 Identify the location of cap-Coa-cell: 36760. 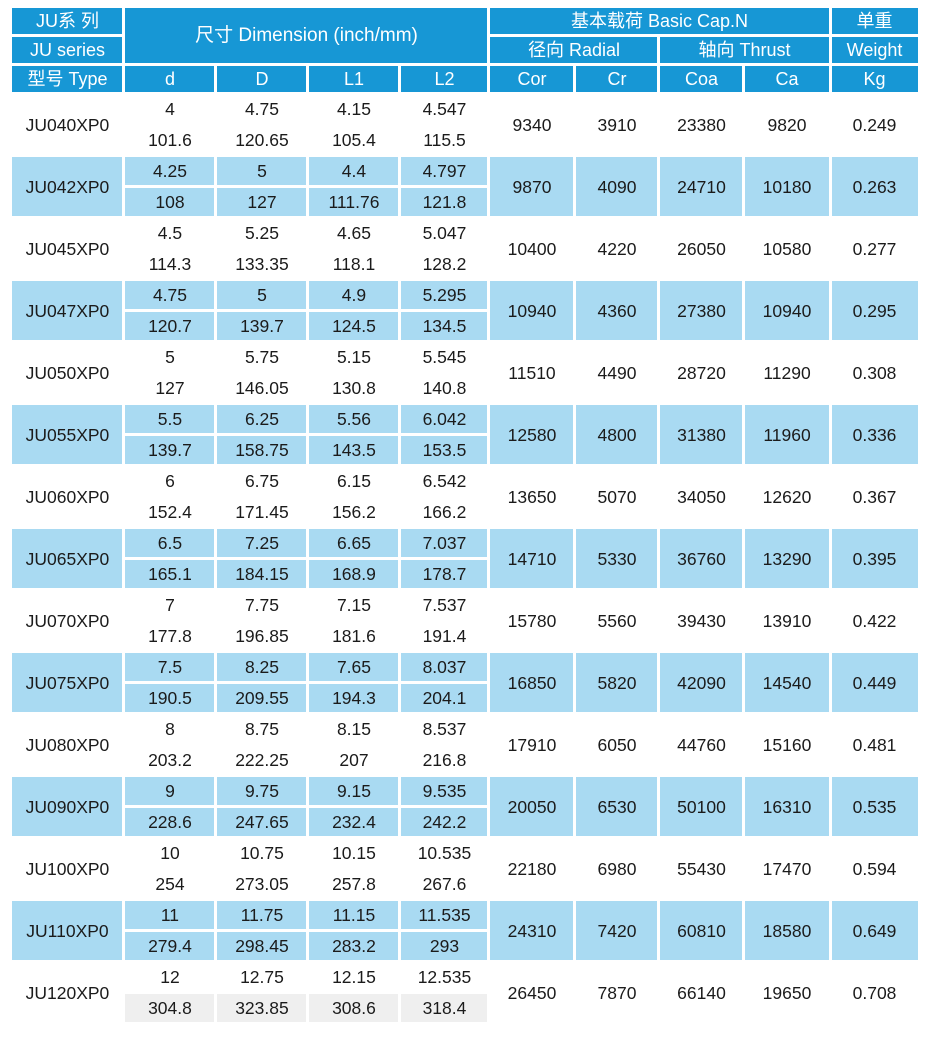
(701, 558).